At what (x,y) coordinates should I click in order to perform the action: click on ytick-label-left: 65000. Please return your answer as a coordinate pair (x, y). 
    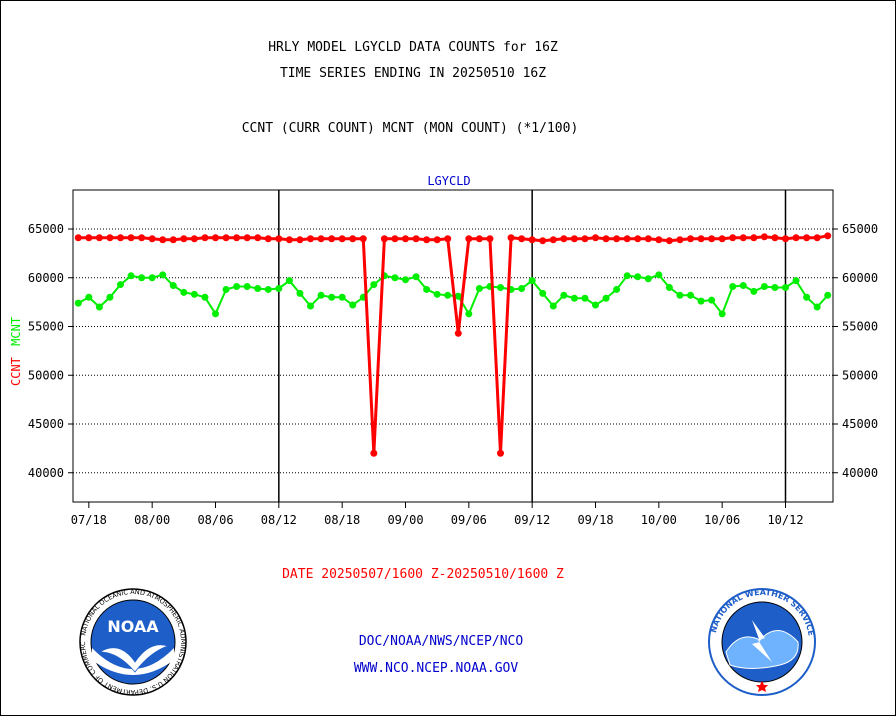
    Looking at the image, I should click on (46, 229).